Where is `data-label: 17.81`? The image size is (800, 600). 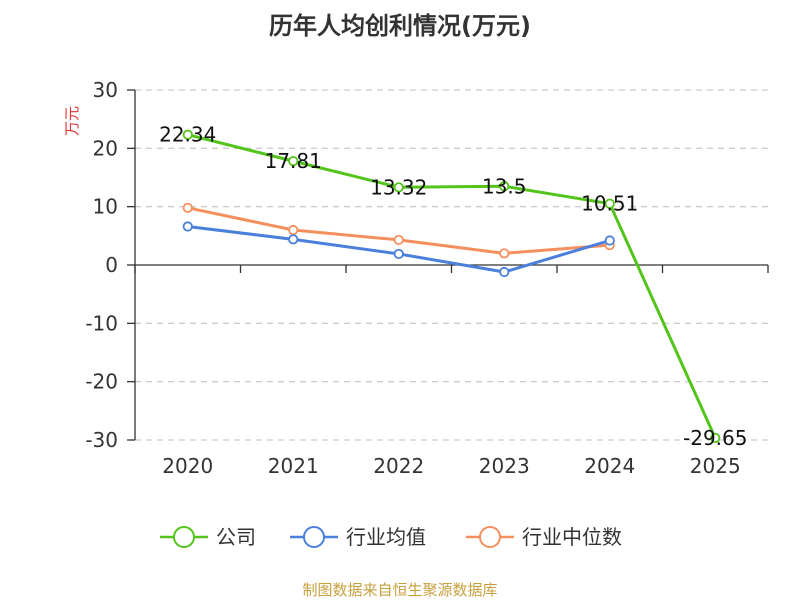 data-label: 17.81 is located at coordinates (293, 161).